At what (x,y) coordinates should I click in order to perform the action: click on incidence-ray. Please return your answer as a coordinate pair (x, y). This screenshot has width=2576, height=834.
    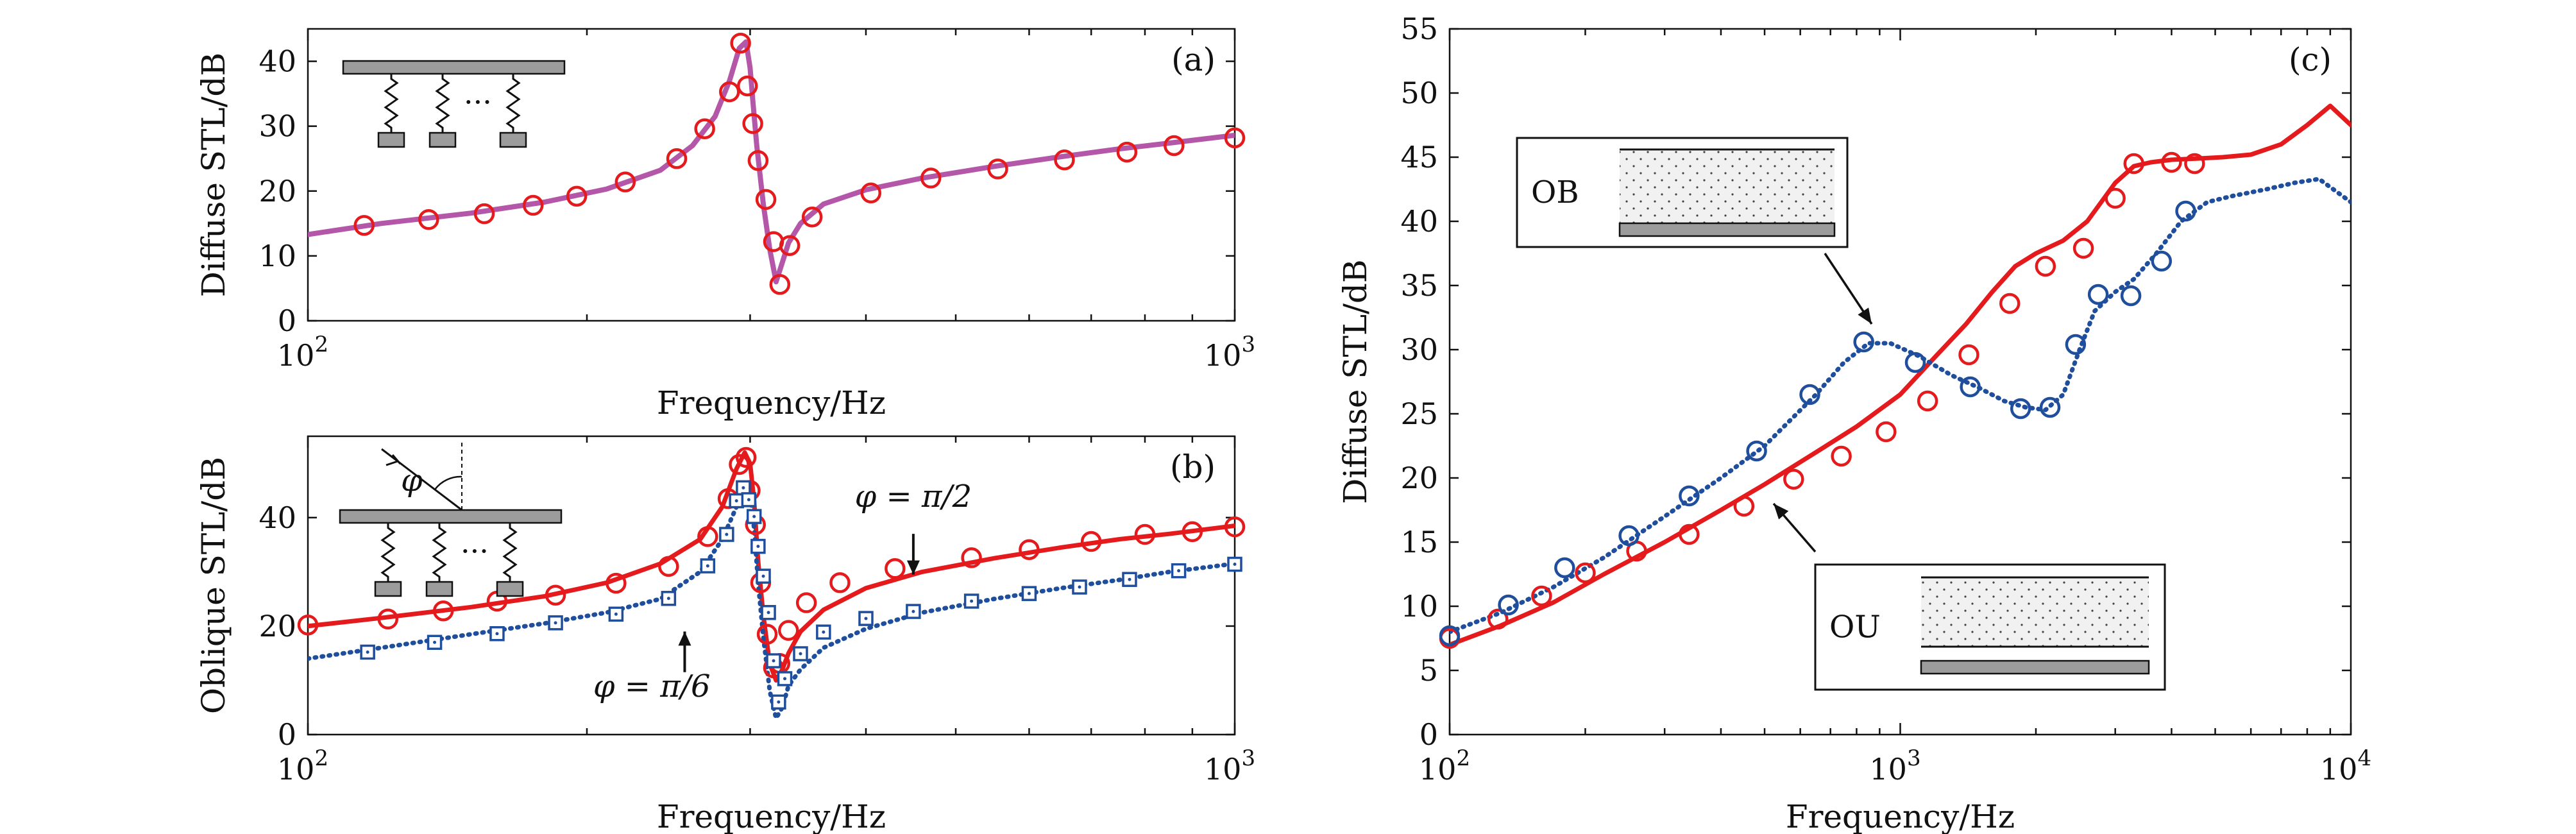
    Looking at the image, I should click on (421, 479).